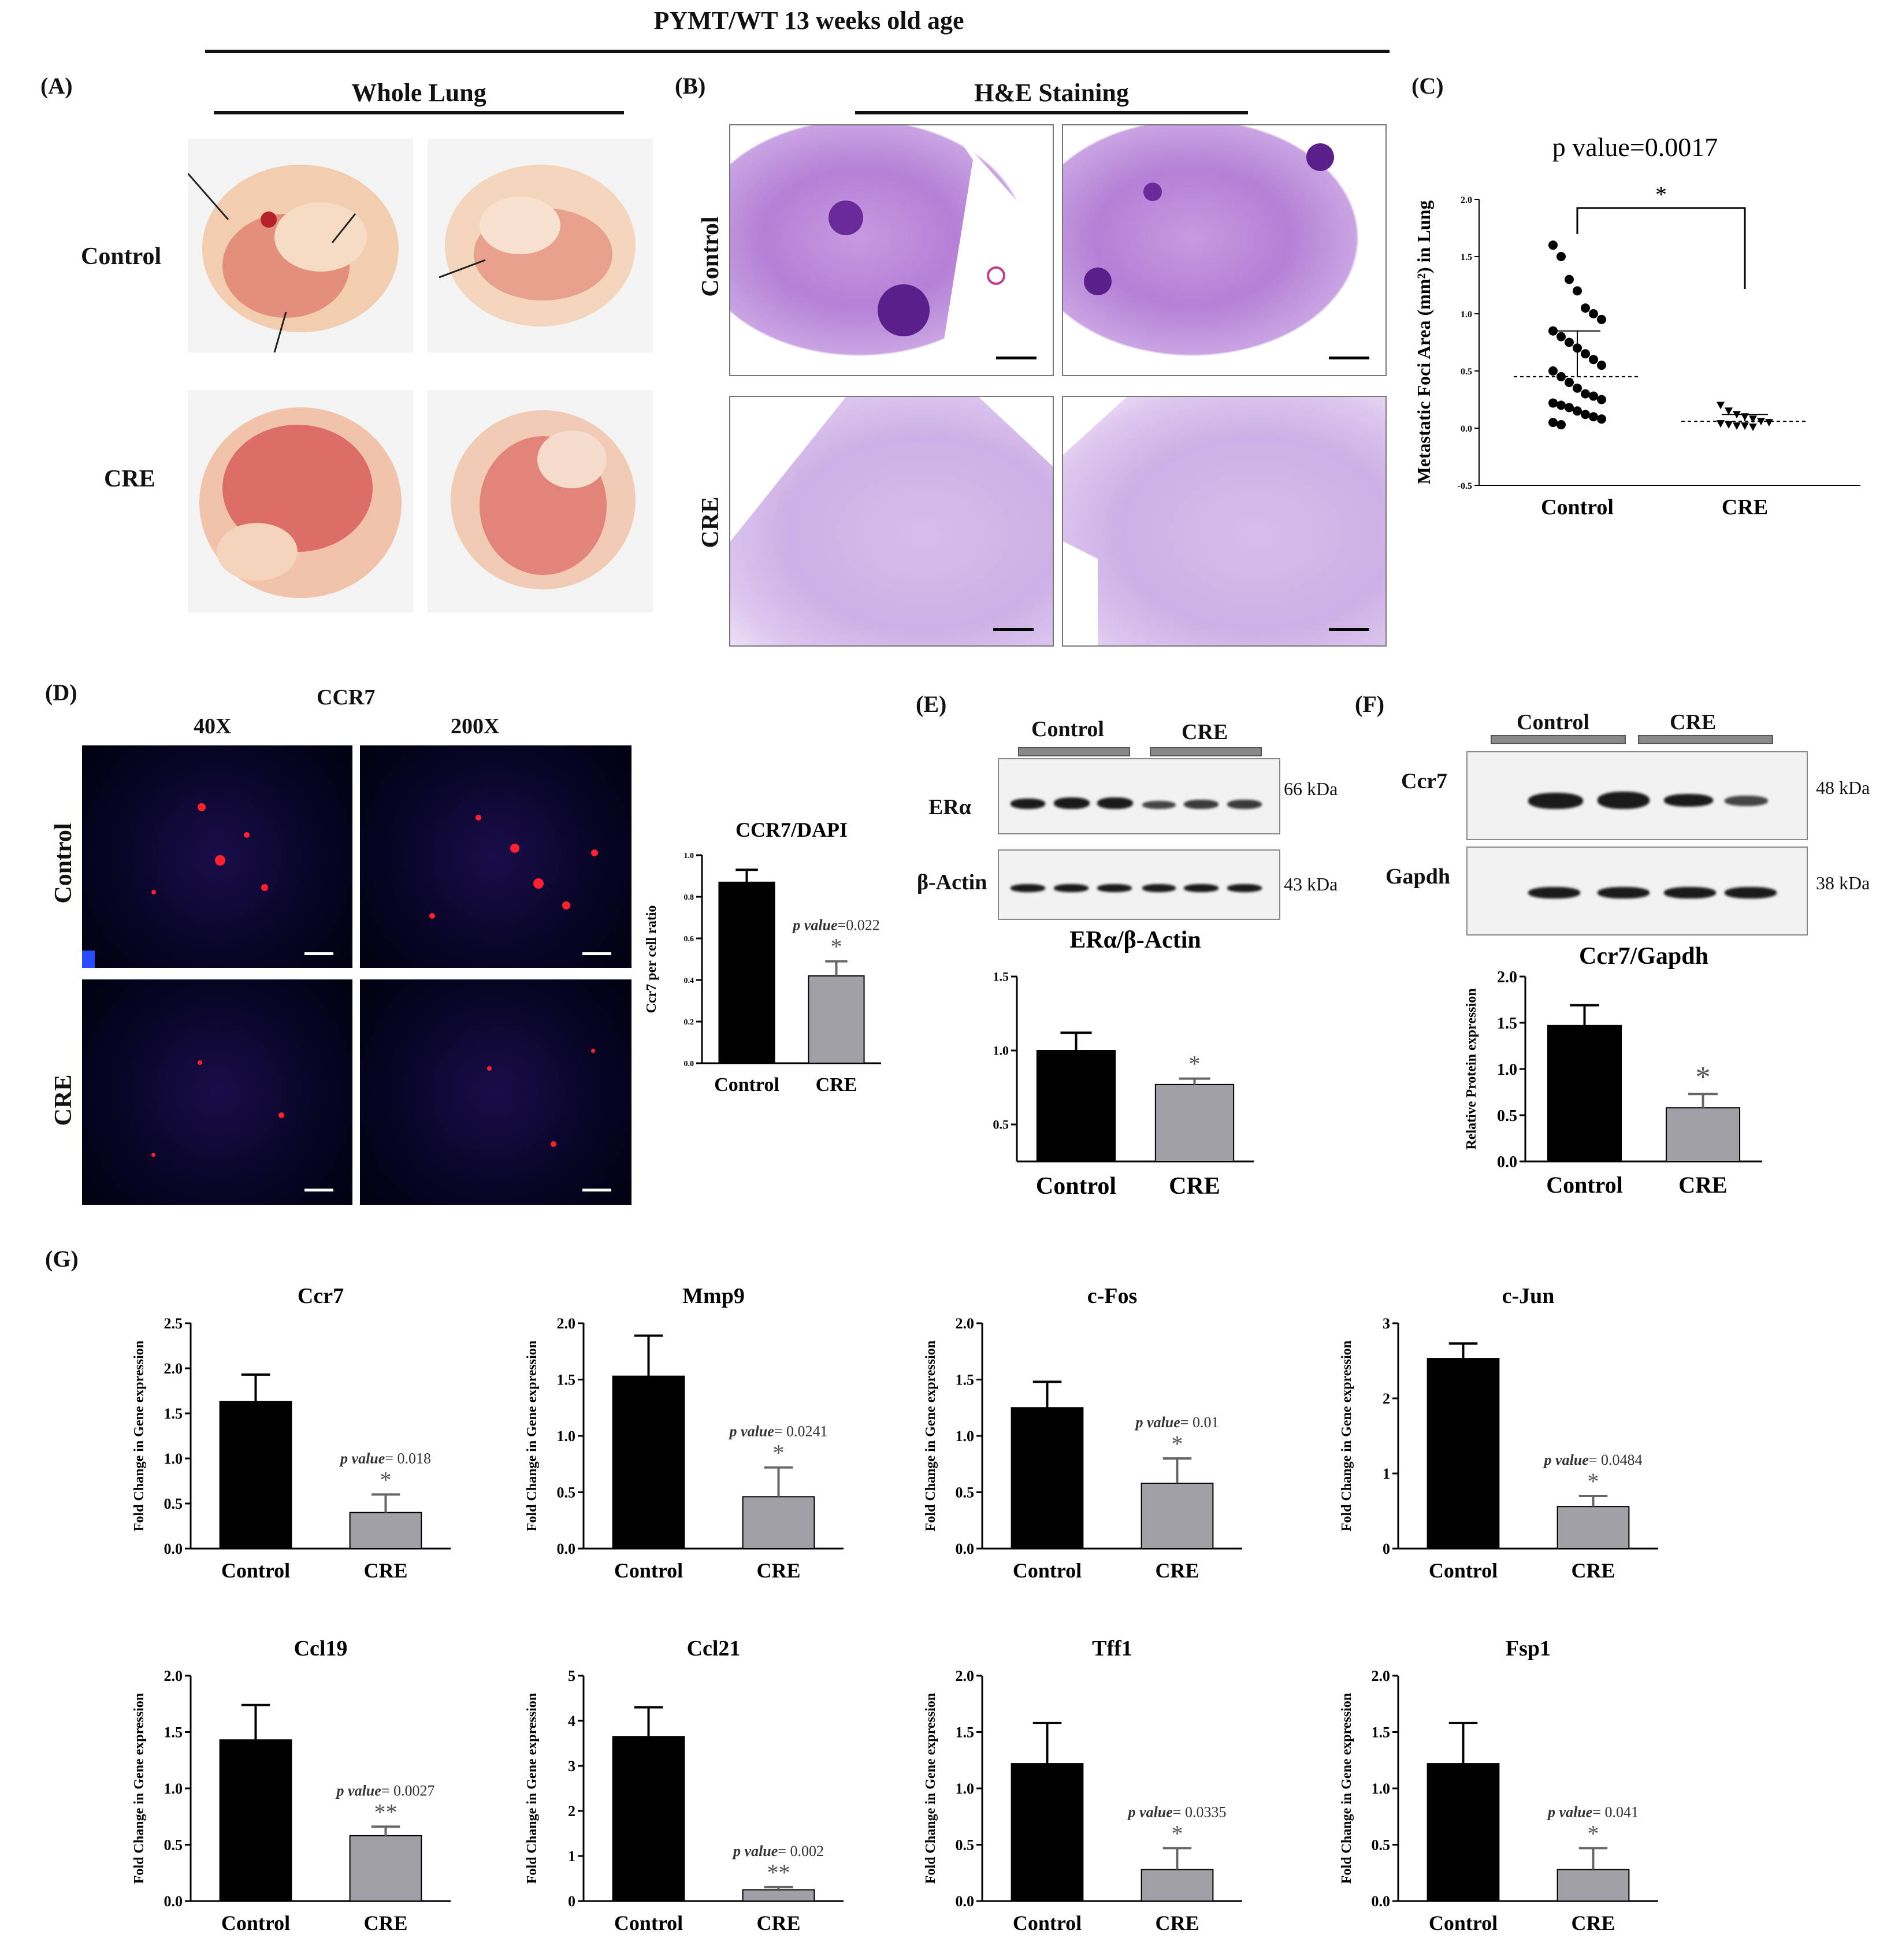  Describe the element at coordinates (1635, 147) in the screenshot. I see `chart-title: p value=0.0017` at that location.